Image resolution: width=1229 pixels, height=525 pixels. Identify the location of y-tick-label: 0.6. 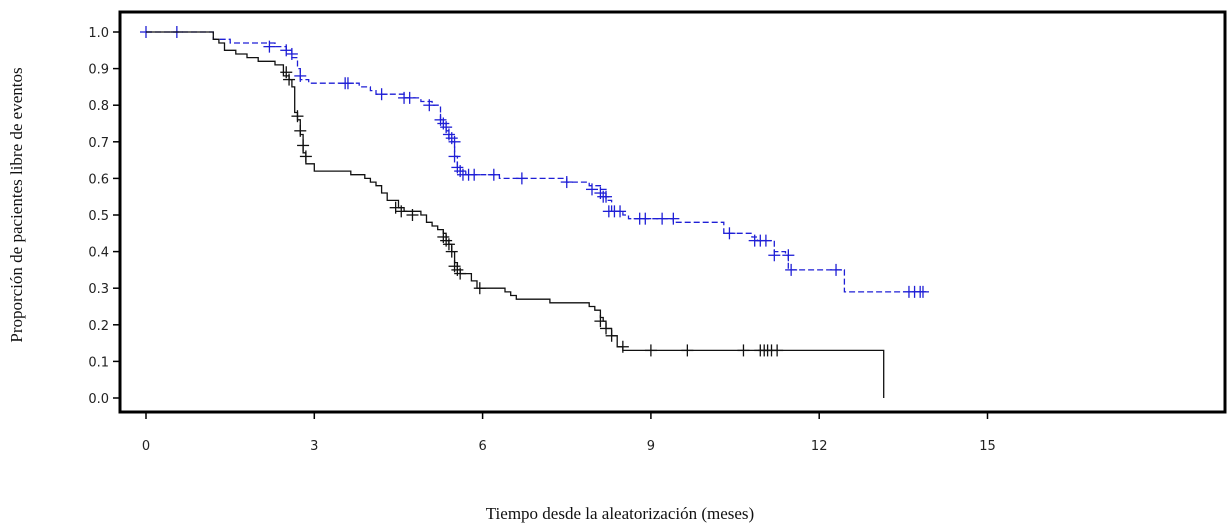
(98, 179).